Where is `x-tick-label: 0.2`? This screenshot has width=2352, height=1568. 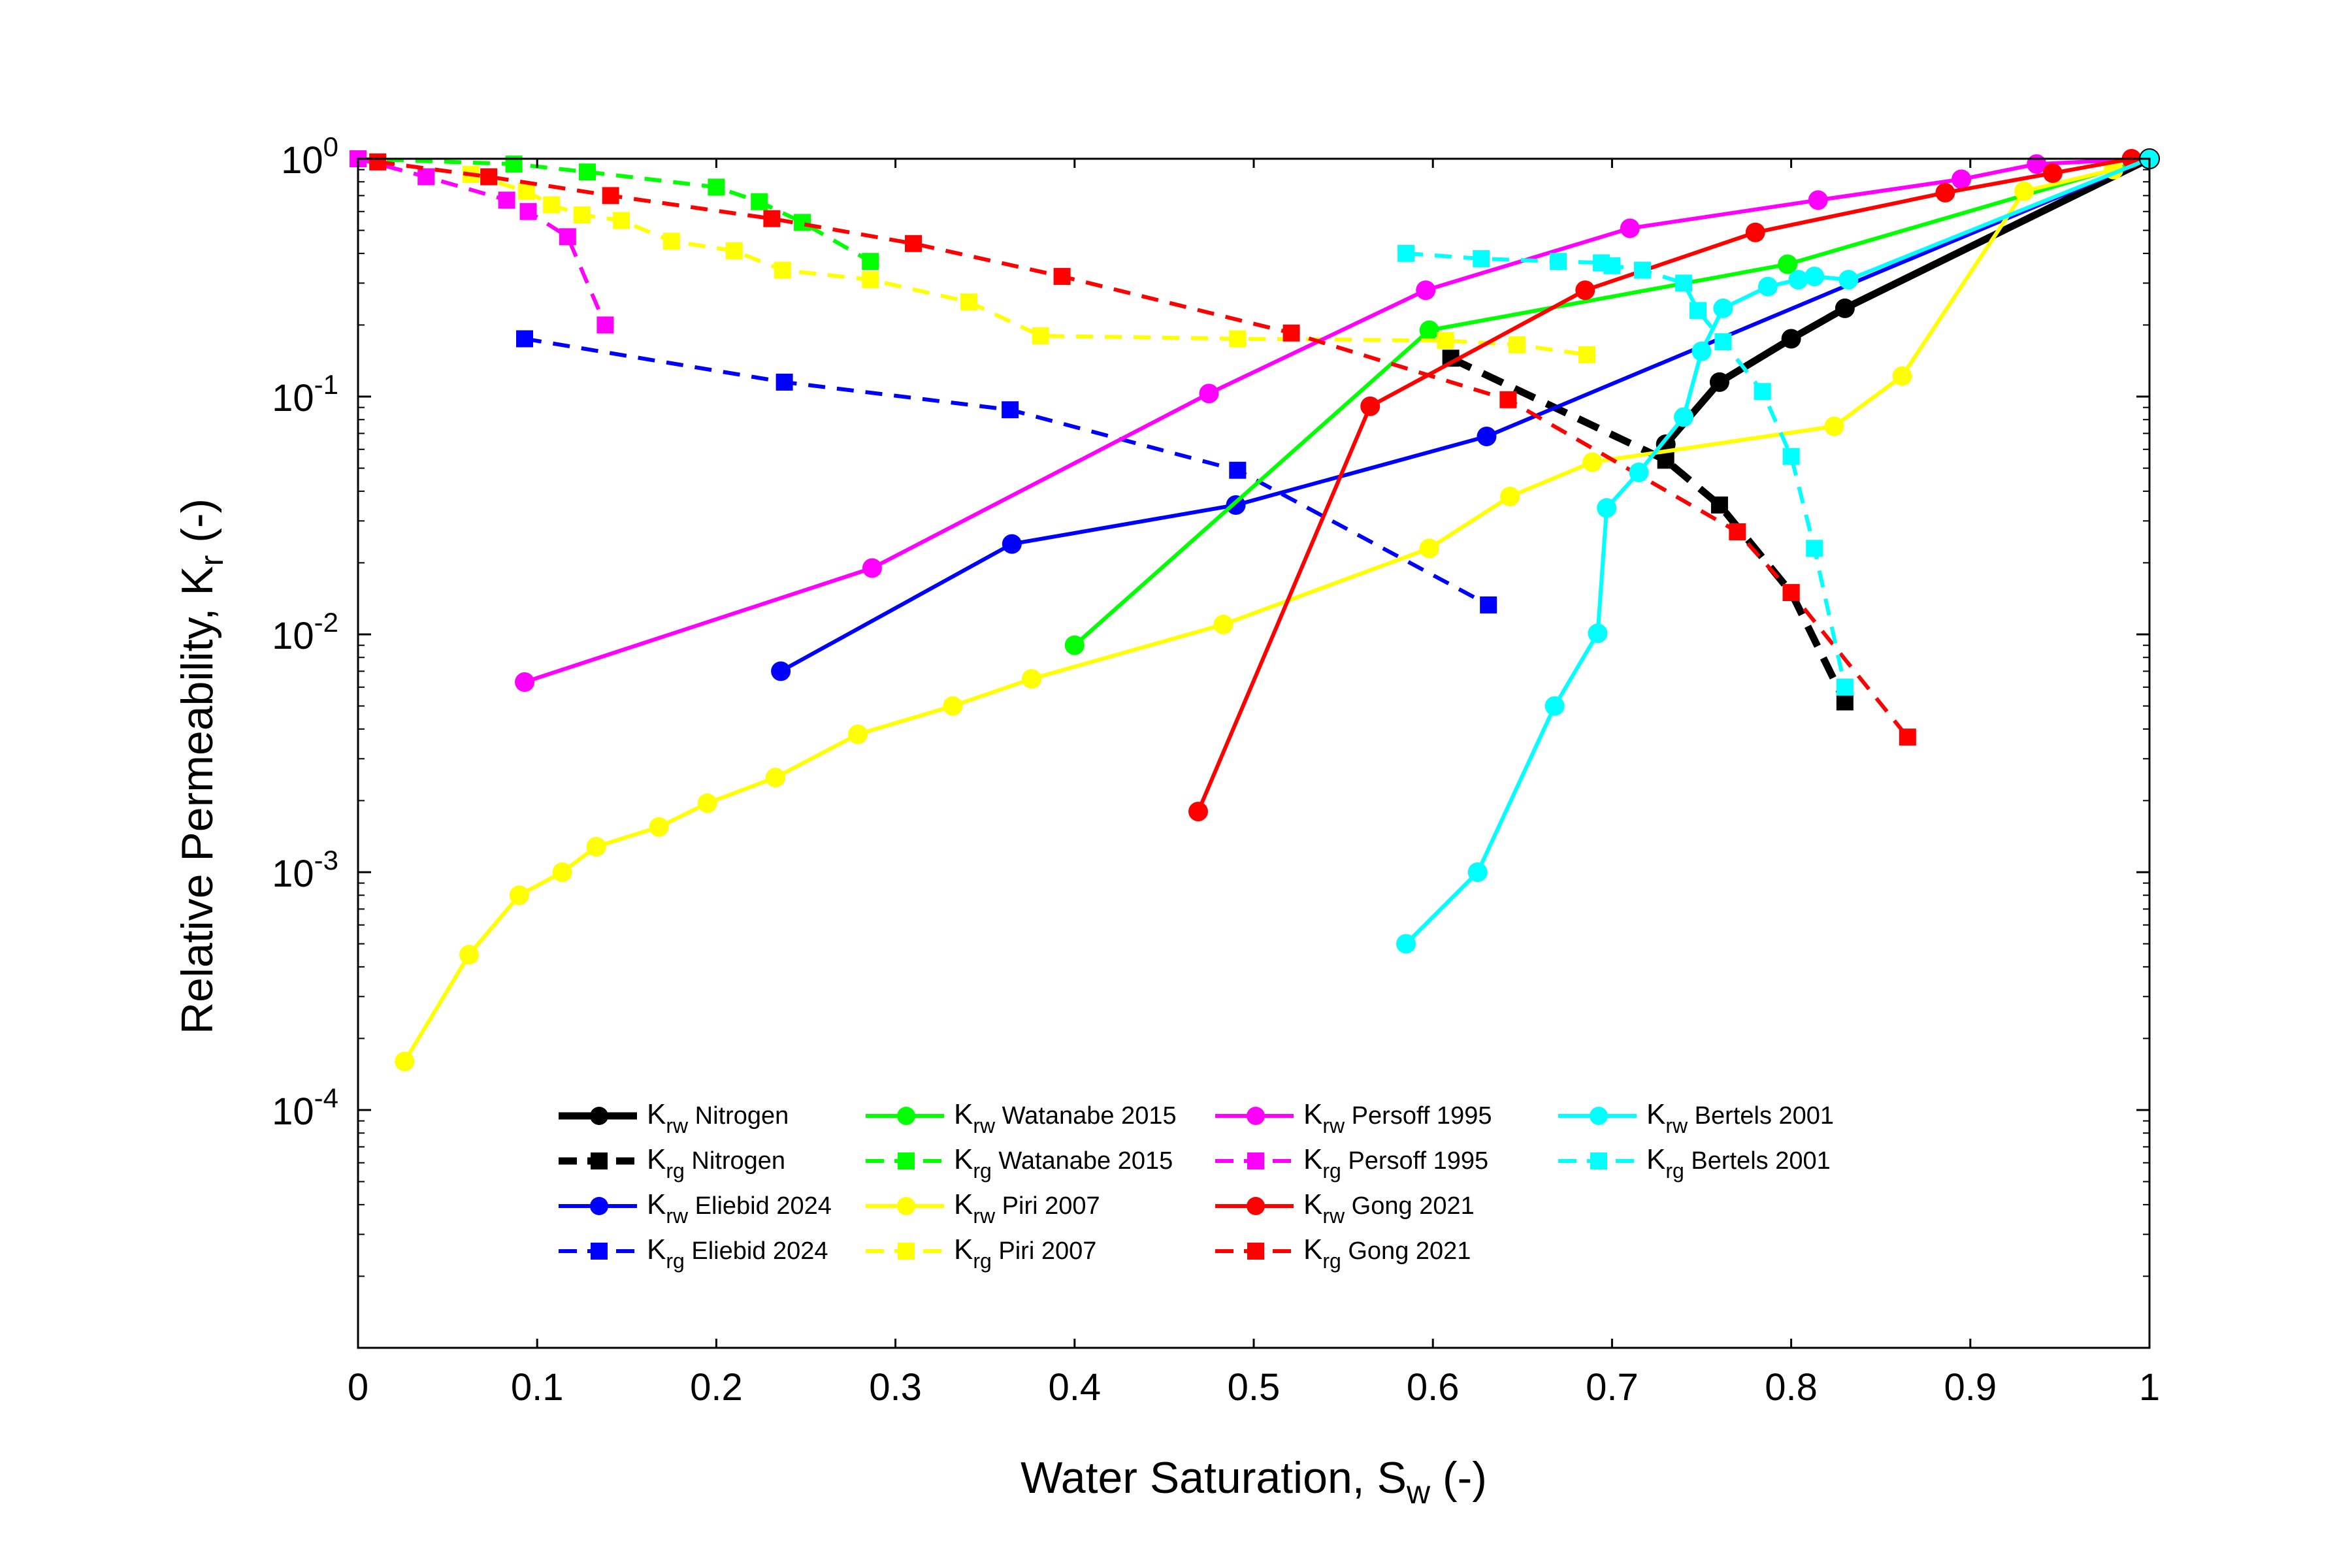 x-tick-label: 0.2 is located at coordinates (716, 1387).